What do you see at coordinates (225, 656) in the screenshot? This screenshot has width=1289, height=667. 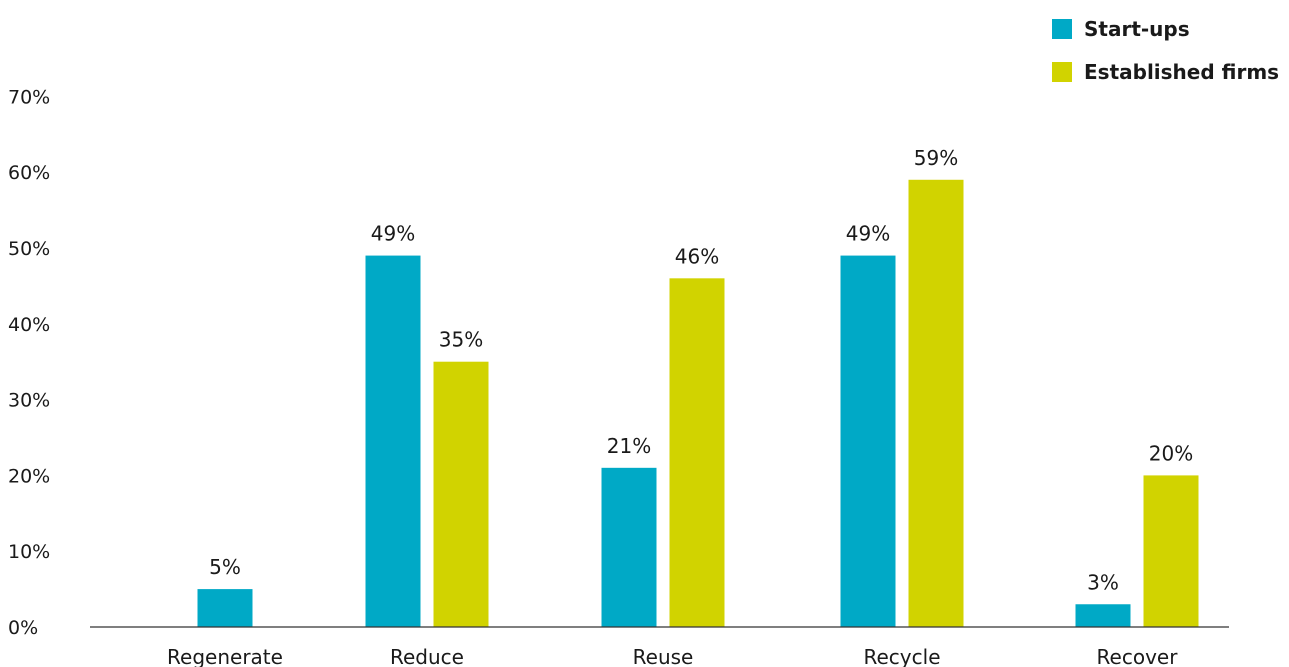 I see `x-tick-label-regenerate: Regenerate` at bounding box center [225, 656].